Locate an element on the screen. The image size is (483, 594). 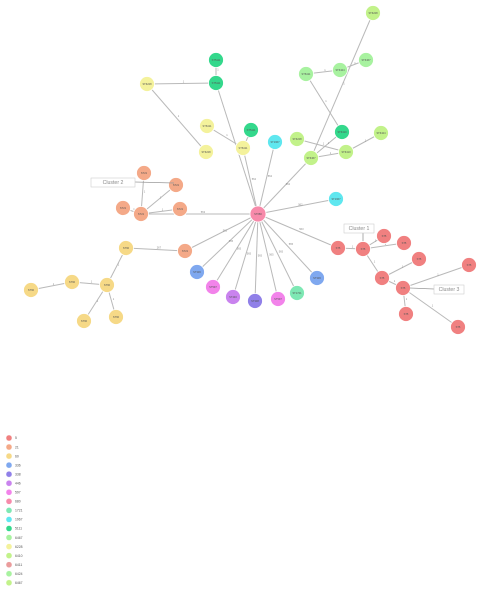
cluster-callout: Cluster 1 is located at coordinates (359, 232).